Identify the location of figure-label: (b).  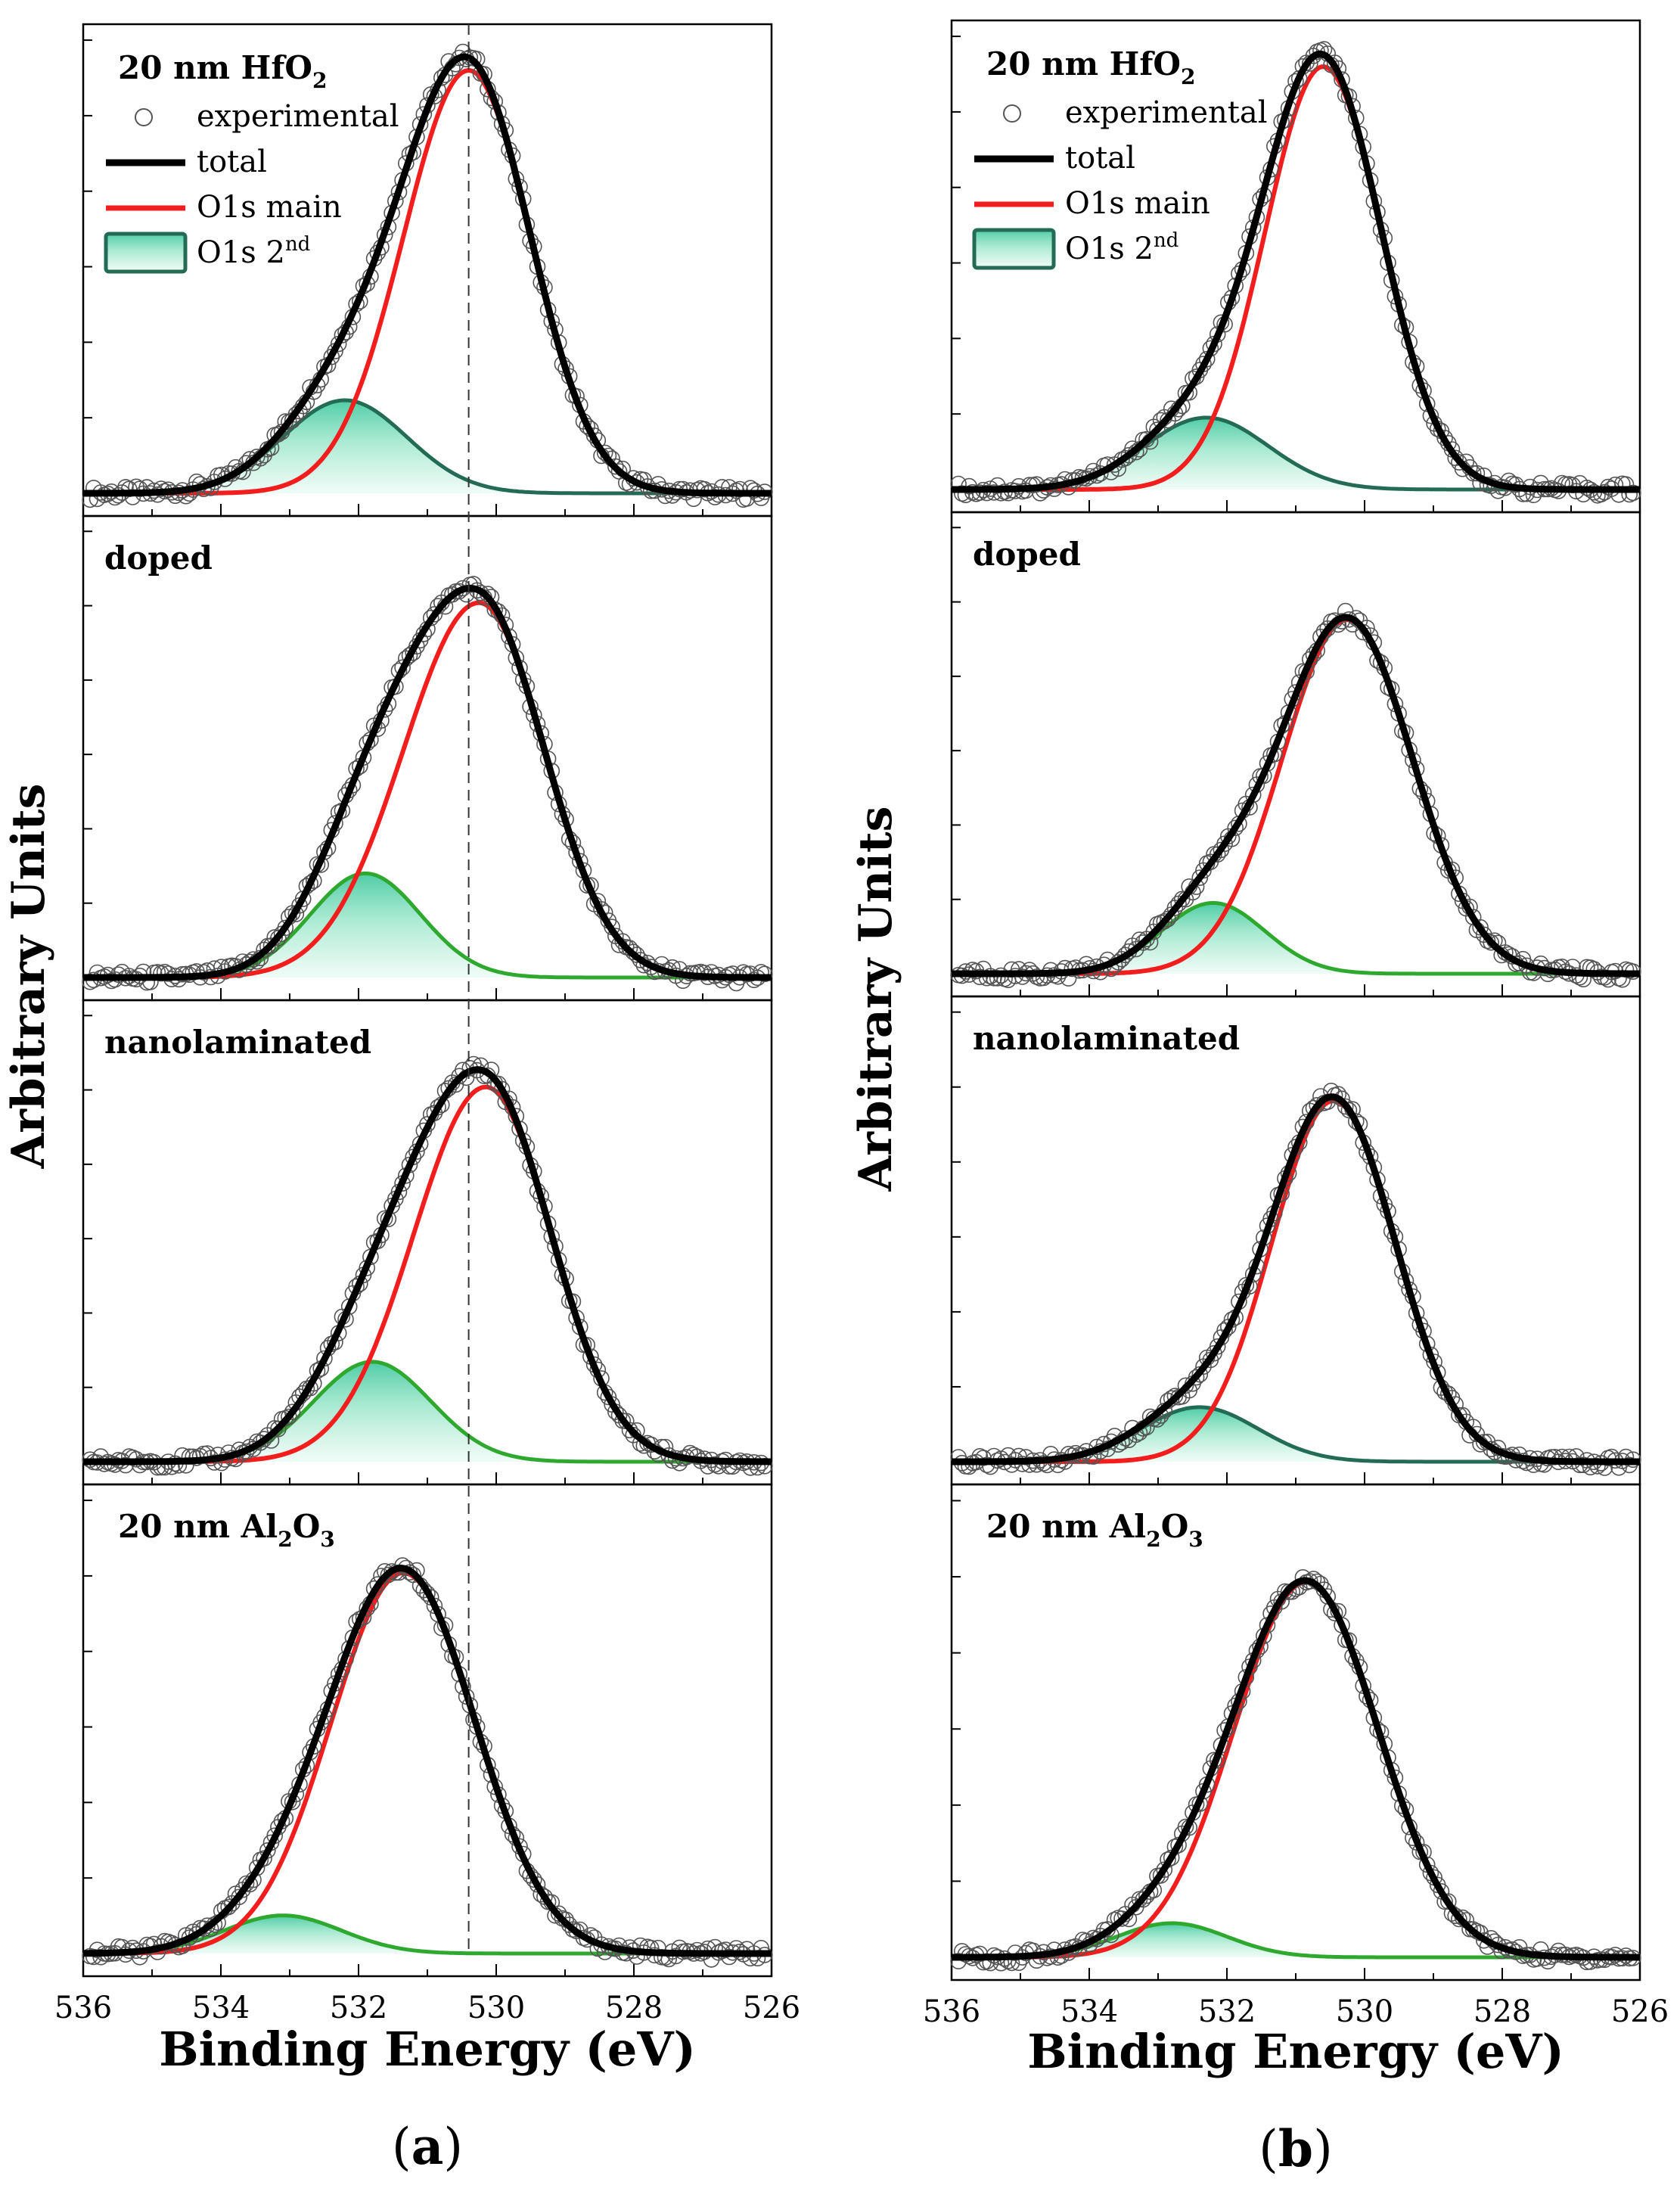
(1296, 2148).